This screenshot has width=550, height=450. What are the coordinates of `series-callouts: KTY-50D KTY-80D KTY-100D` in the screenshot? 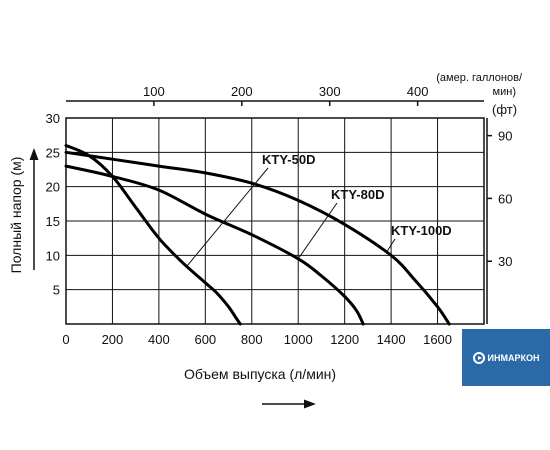 It's located at (319, 209).